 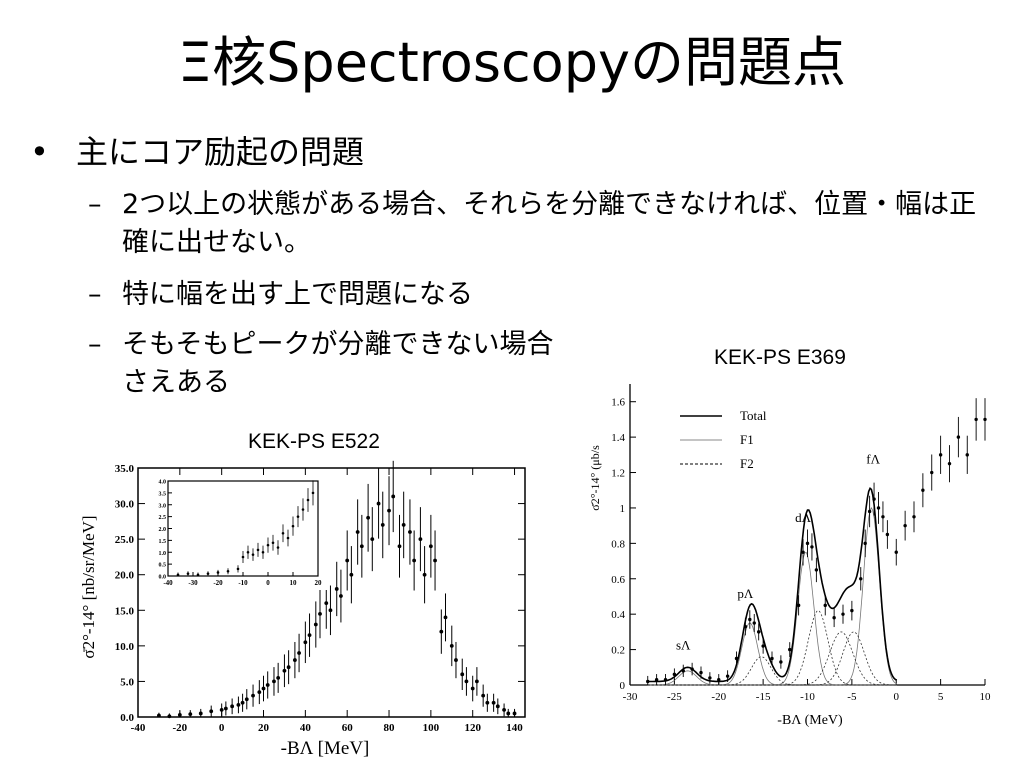 What do you see at coordinates (747, 463) in the screenshot?
I see `legend-label: F2` at bounding box center [747, 463].